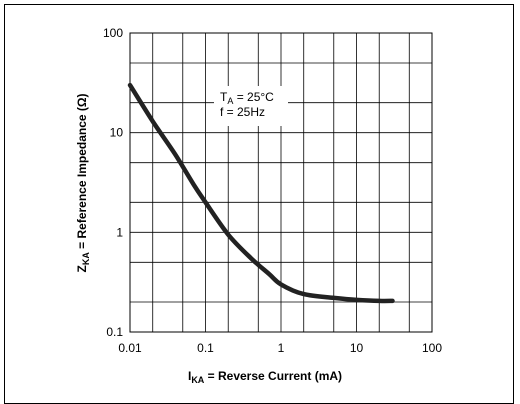 The width and height of the screenshot is (520, 404). Describe the element at coordinates (247, 98) in the screenshot. I see `annotation-line-1: TA = 25°C` at that location.